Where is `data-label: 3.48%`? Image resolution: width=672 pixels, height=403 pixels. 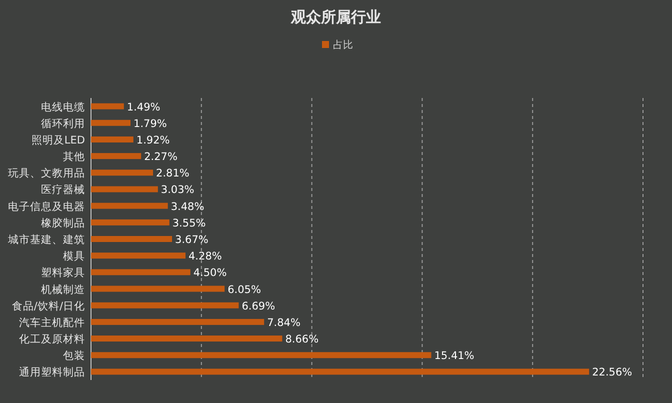 data-label: 3.48% is located at coordinates (187, 206).